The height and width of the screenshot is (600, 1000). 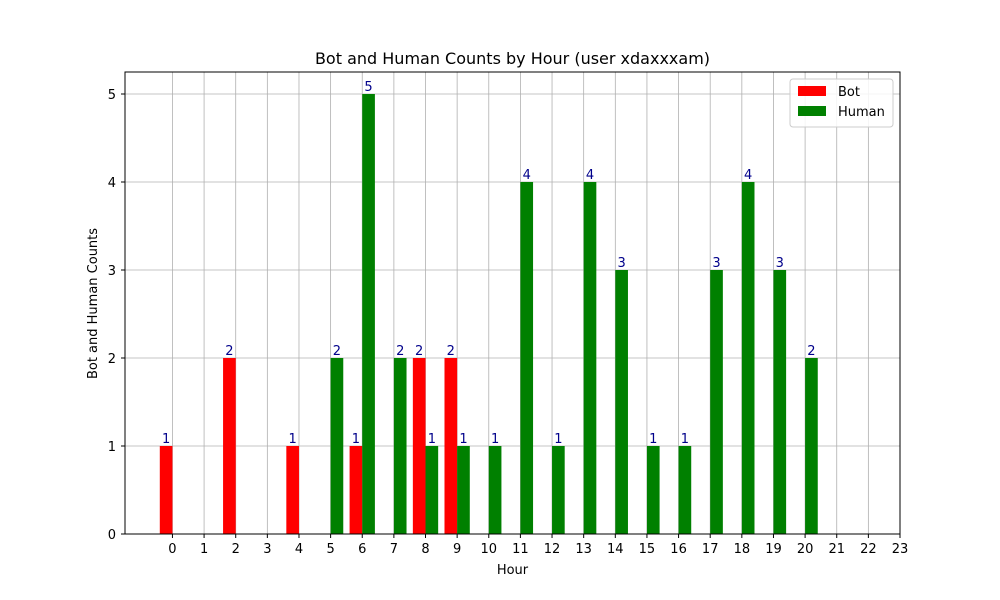 What do you see at coordinates (93, 303) in the screenshot?
I see `y-axis-label: Bot and Human Counts` at bounding box center [93, 303].